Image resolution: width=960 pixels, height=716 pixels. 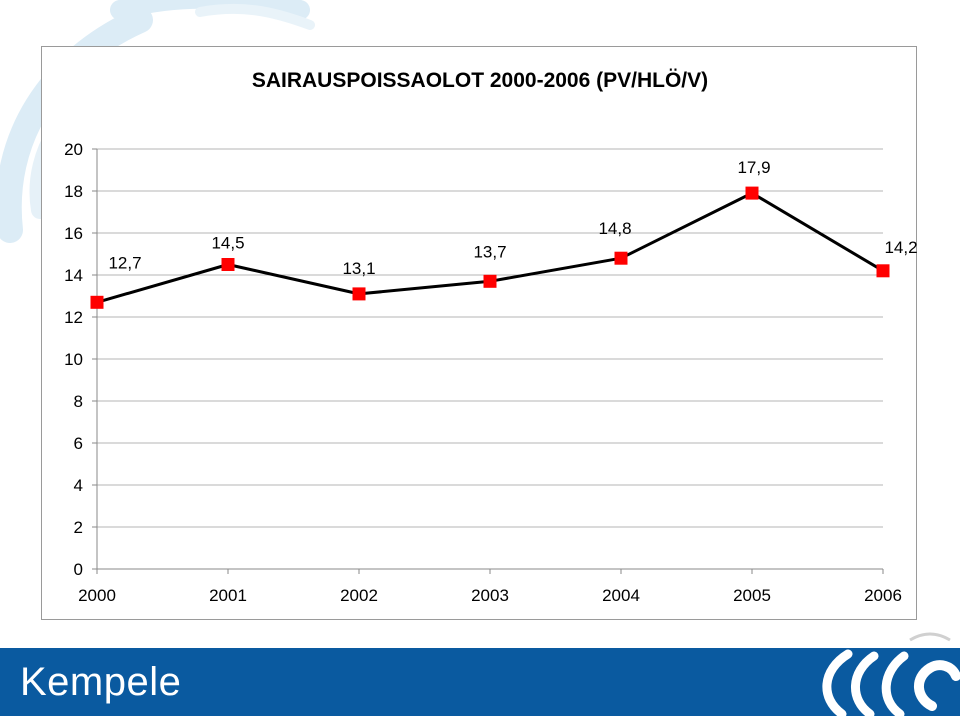 What do you see at coordinates (228, 595) in the screenshot?
I see `x-tick-label: 2001` at bounding box center [228, 595].